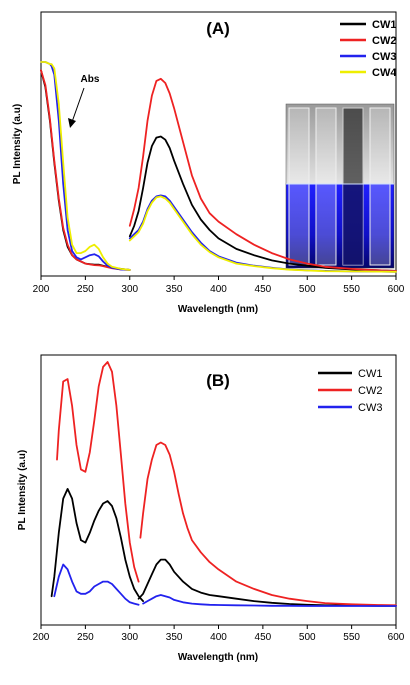 The width and height of the screenshot is (410, 685). Describe the element at coordinates (90, 79) in the screenshot. I see `abs-annotation: Abs` at that location.